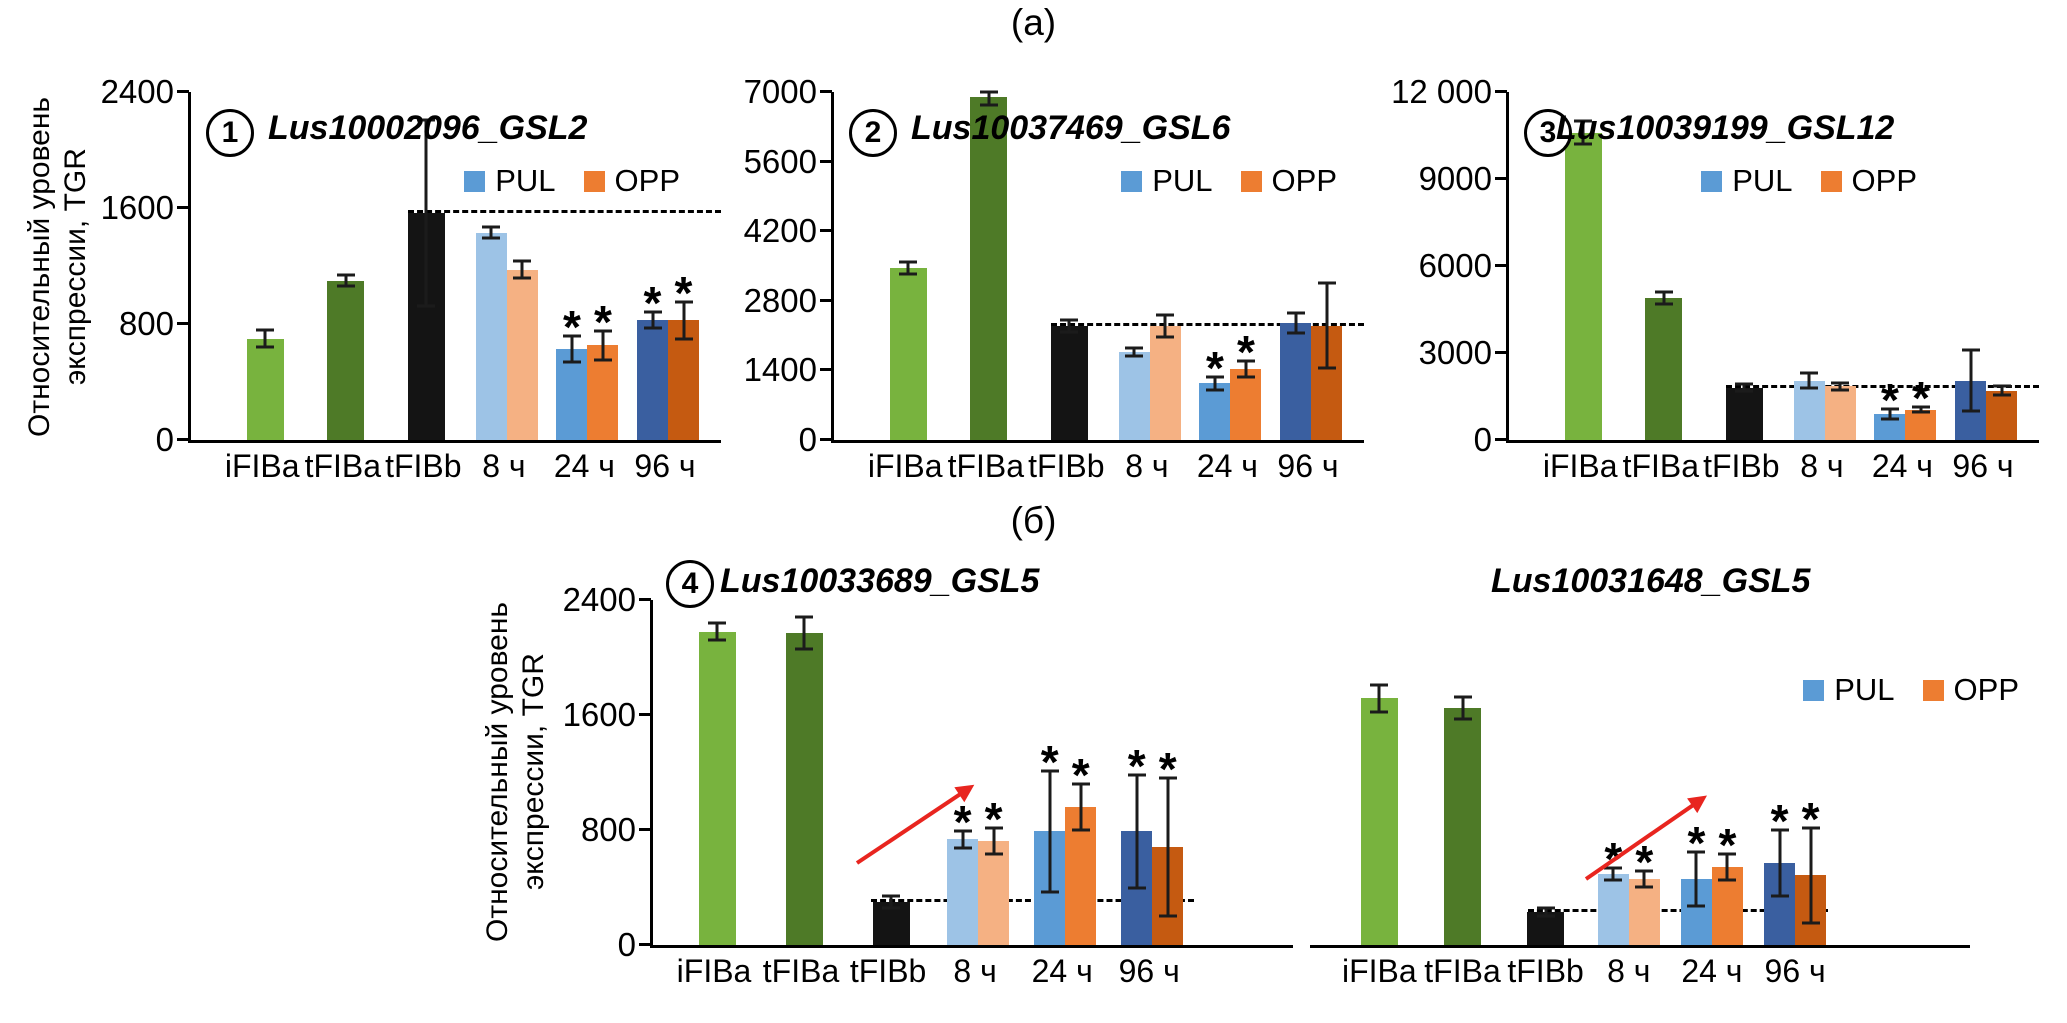 This screenshot has height=1023, width=2067. I want to click on legend-item-pul: PUL, so click(1849, 690).